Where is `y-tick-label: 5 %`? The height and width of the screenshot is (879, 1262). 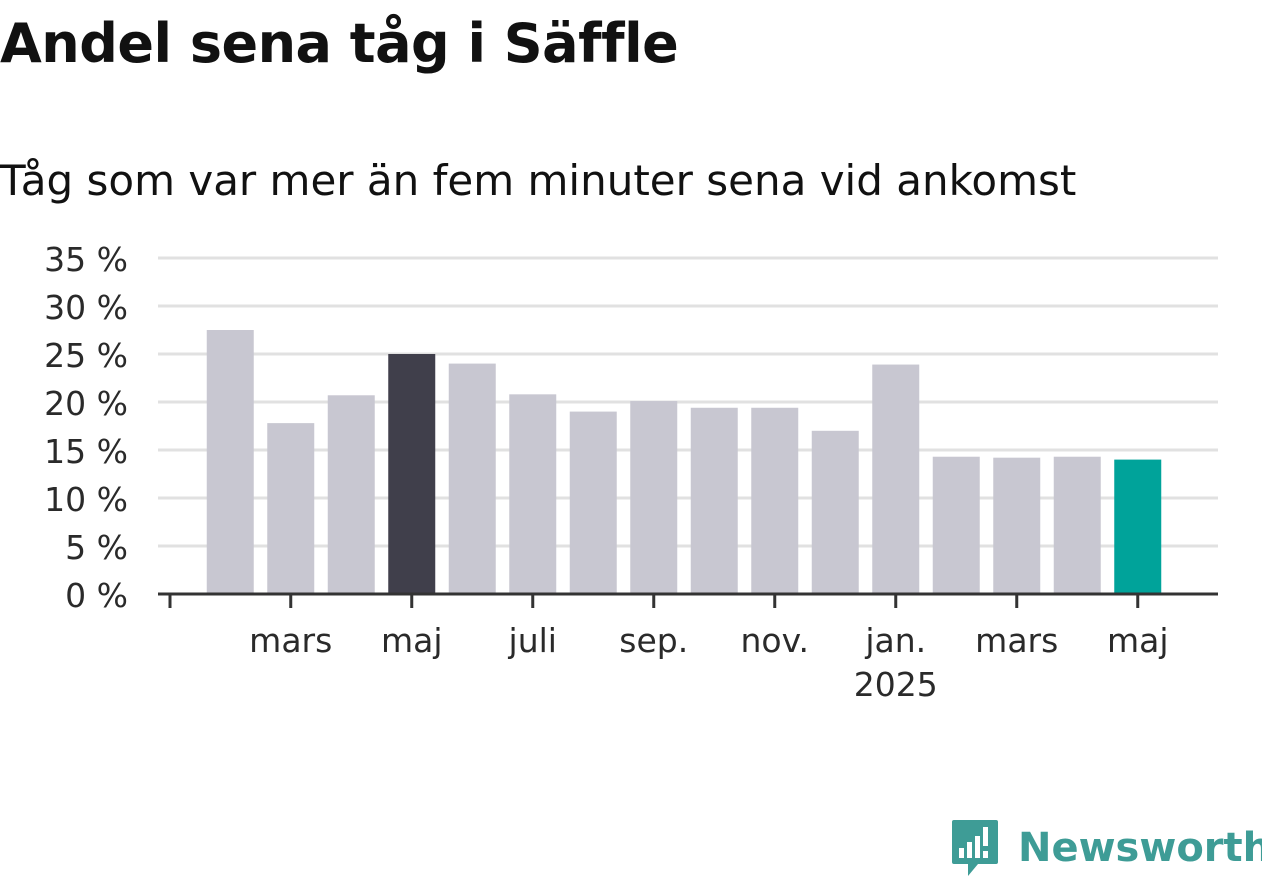
y-tick-label: 5 % is located at coordinates (96, 547).